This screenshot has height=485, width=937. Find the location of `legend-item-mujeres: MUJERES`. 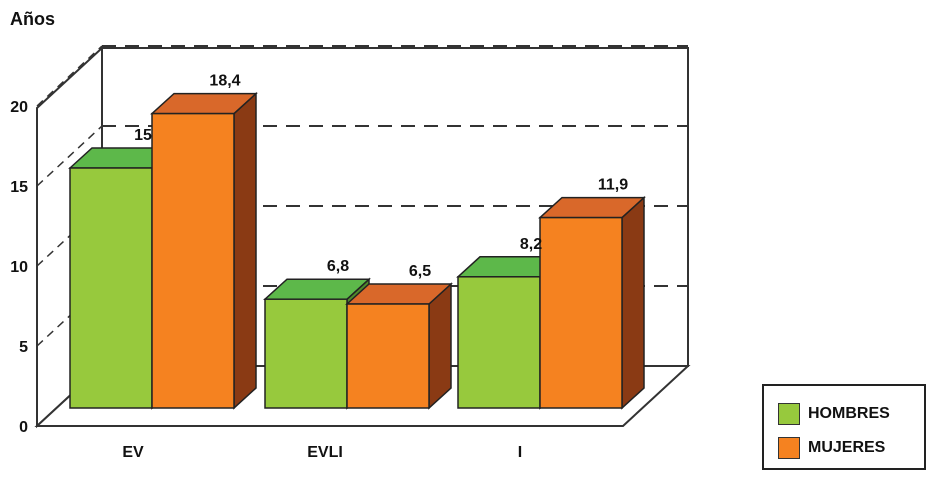

legend-item-mujeres: MUJERES is located at coordinates (831, 448).